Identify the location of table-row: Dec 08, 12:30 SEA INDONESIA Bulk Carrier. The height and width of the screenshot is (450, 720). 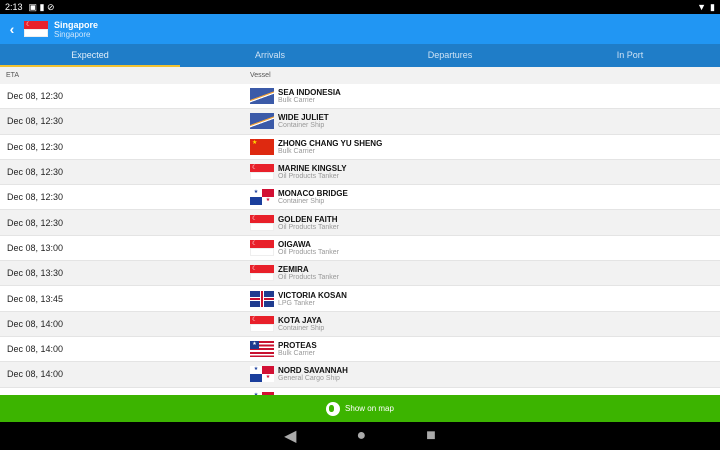
(360, 97).